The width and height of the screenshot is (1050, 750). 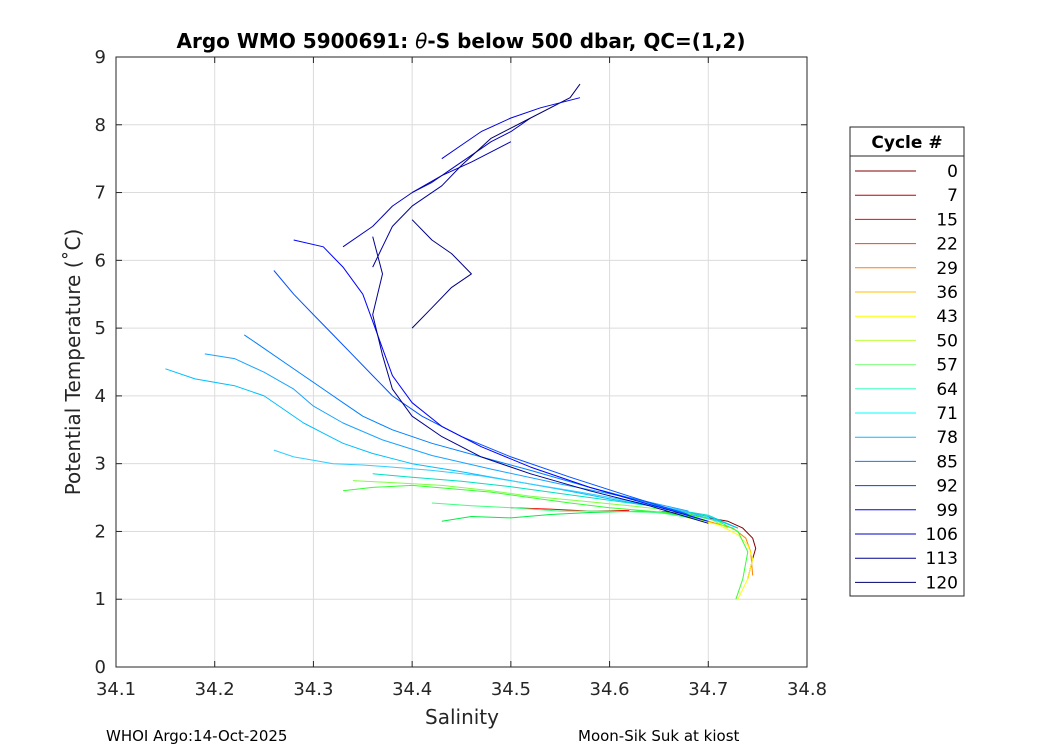 What do you see at coordinates (947, 317) in the screenshot?
I see `legend-label-43: 43` at bounding box center [947, 317].